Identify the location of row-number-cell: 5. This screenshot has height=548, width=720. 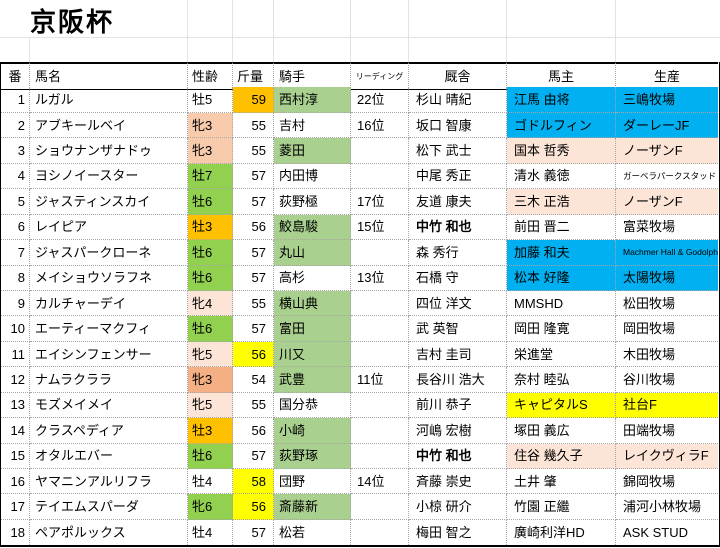
(15, 202).